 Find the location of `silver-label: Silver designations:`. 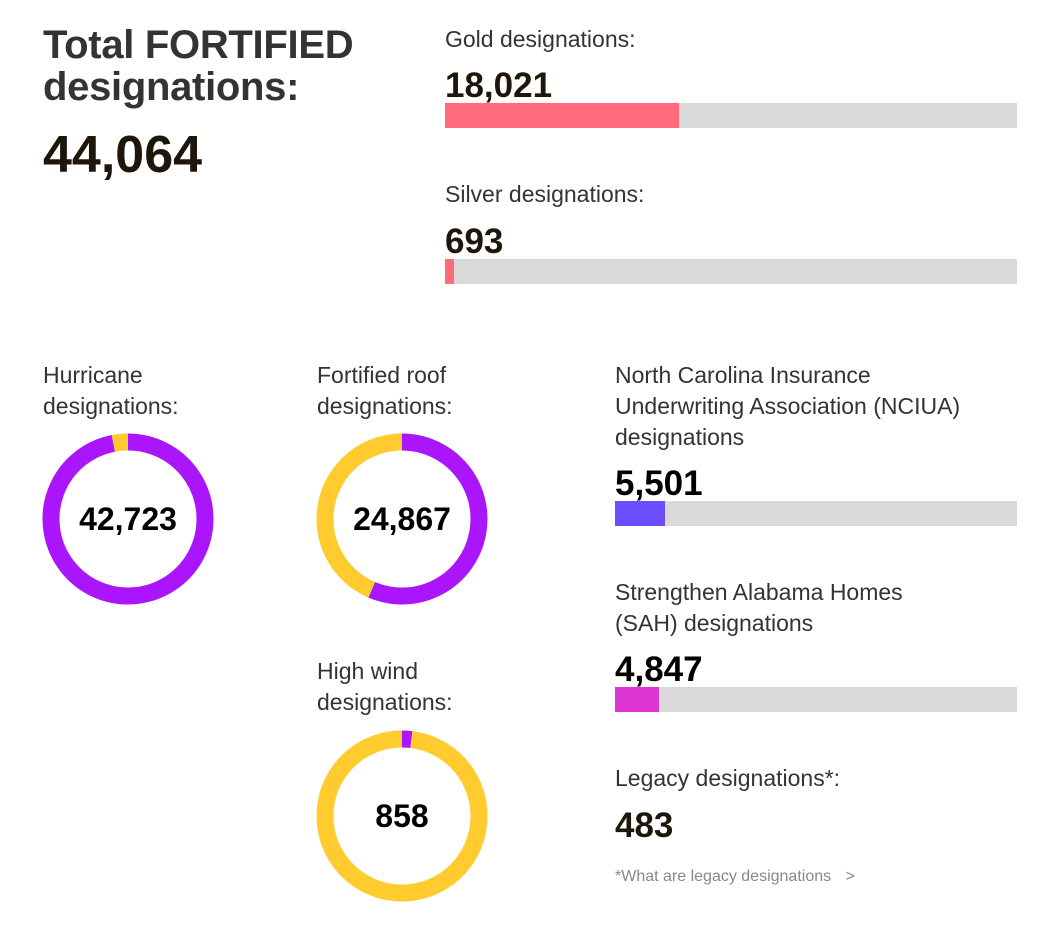

silver-label: Silver designations: is located at coordinates (545, 194).